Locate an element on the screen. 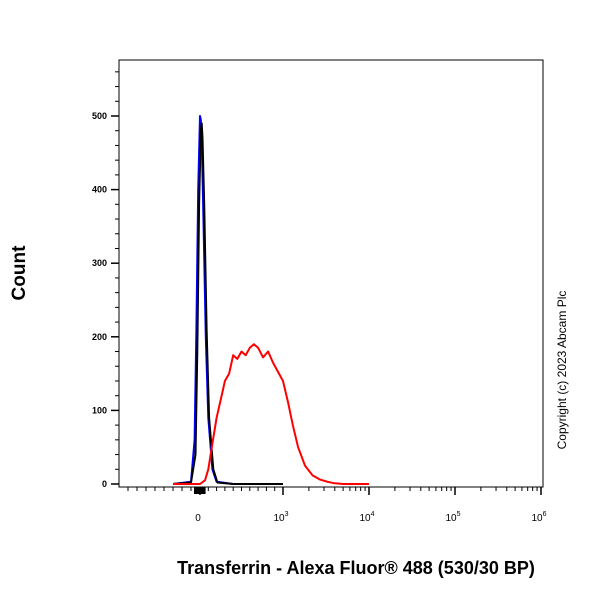 The image size is (600, 600). x-tick-label: 10⁴ is located at coordinates (366, 517).